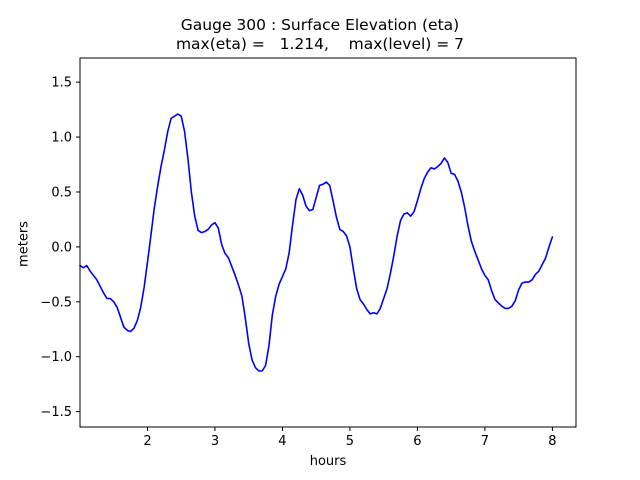 The width and height of the screenshot is (640, 480). What do you see at coordinates (215, 441) in the screenshot?
I see `x-tick-label: 3` at bounding box center [215, 441].